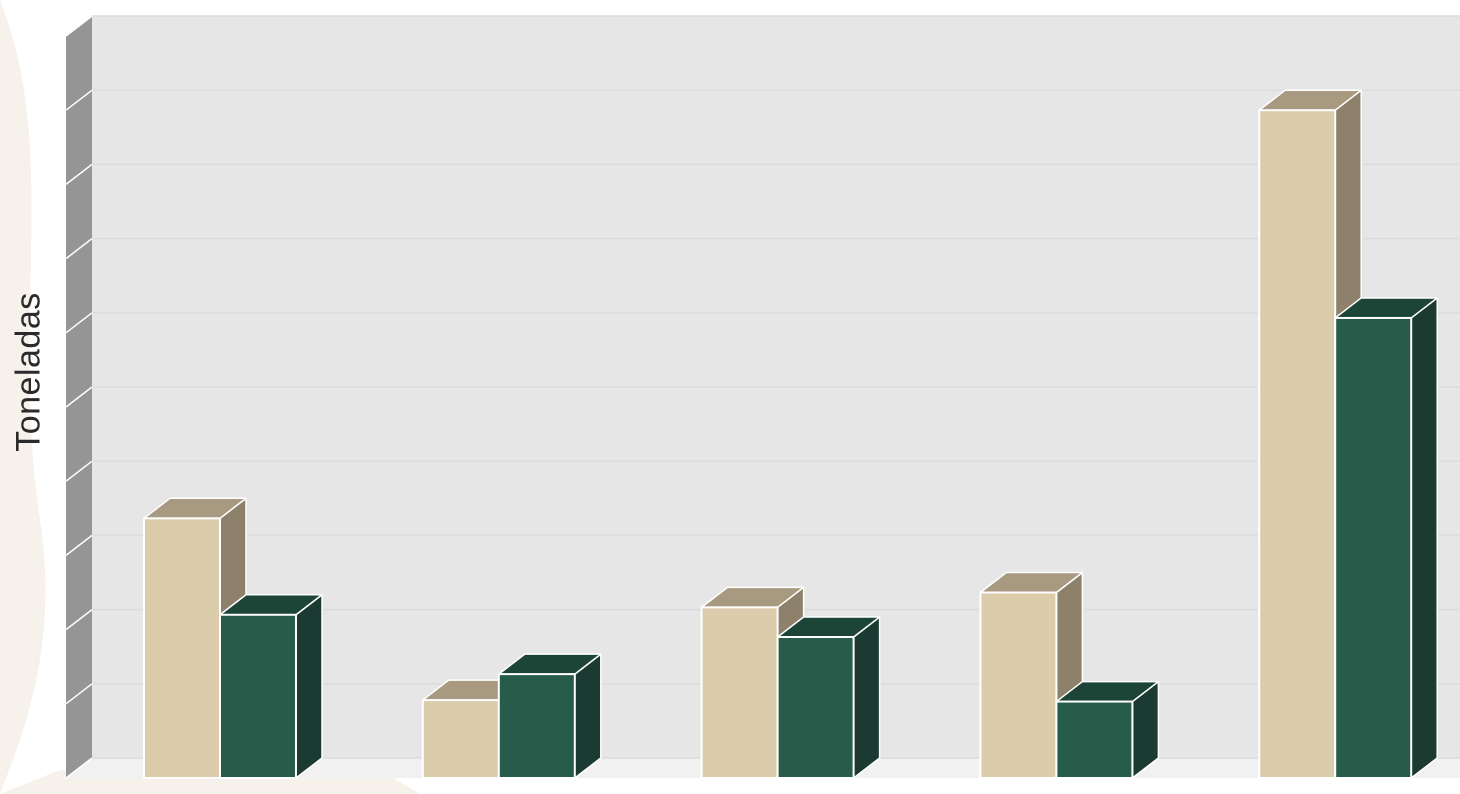 Image resolution: width=1460 pixels, height=794 pixels. I want to click on y-axis-label: Toneladas, so click(28, 372).